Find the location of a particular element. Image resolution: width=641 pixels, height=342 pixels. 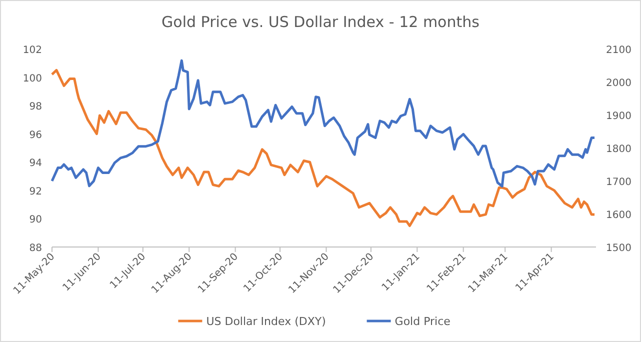

legend-label: US Dollar Index (DXY) is located at coordinates (266, 321).